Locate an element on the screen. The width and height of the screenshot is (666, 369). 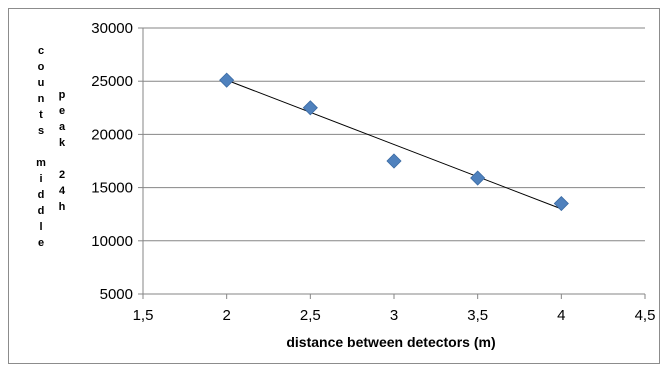
y-tick-label: 5000 is located at coordinates (116, 294).